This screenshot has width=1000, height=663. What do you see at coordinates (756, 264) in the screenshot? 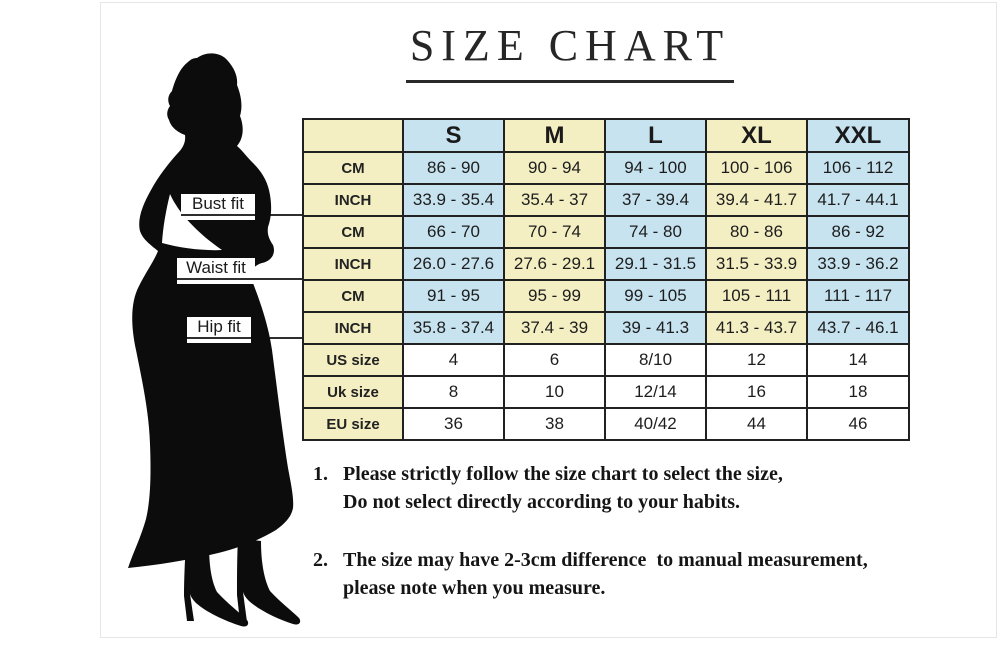
I see `size-value-cell: 31.5 - 33.9` at bounding box center [756, 264].